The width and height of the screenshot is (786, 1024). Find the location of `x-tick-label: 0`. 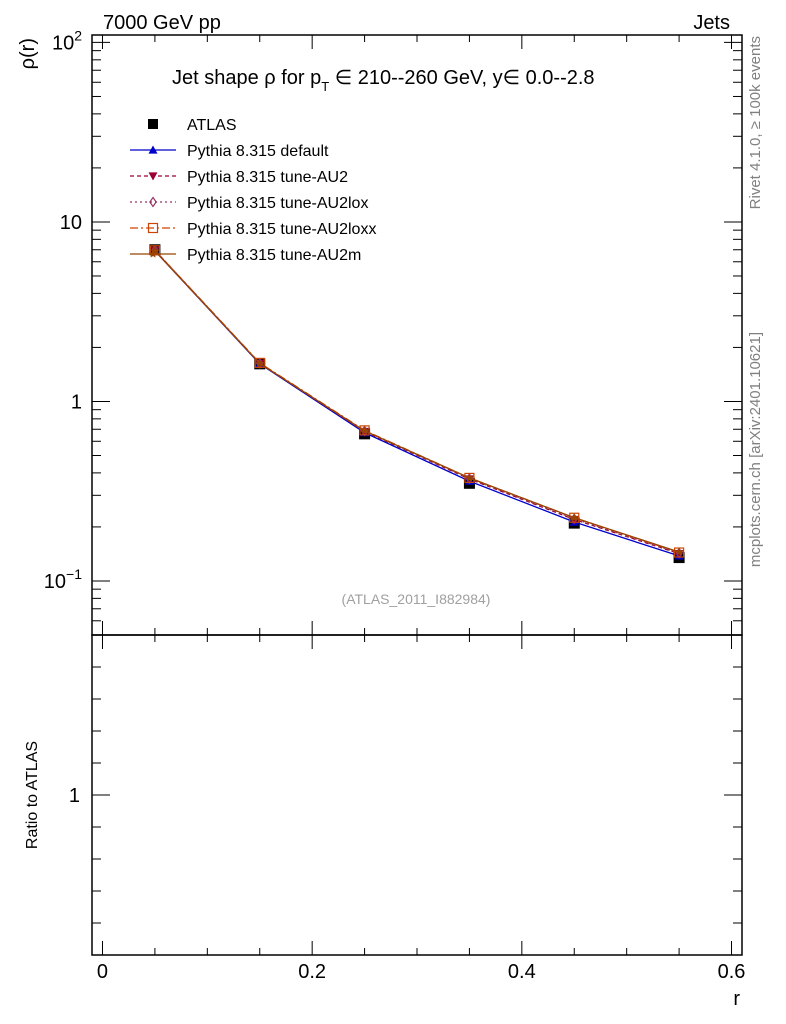

x-tick-label: 0 is located at coordinates (102, 972).